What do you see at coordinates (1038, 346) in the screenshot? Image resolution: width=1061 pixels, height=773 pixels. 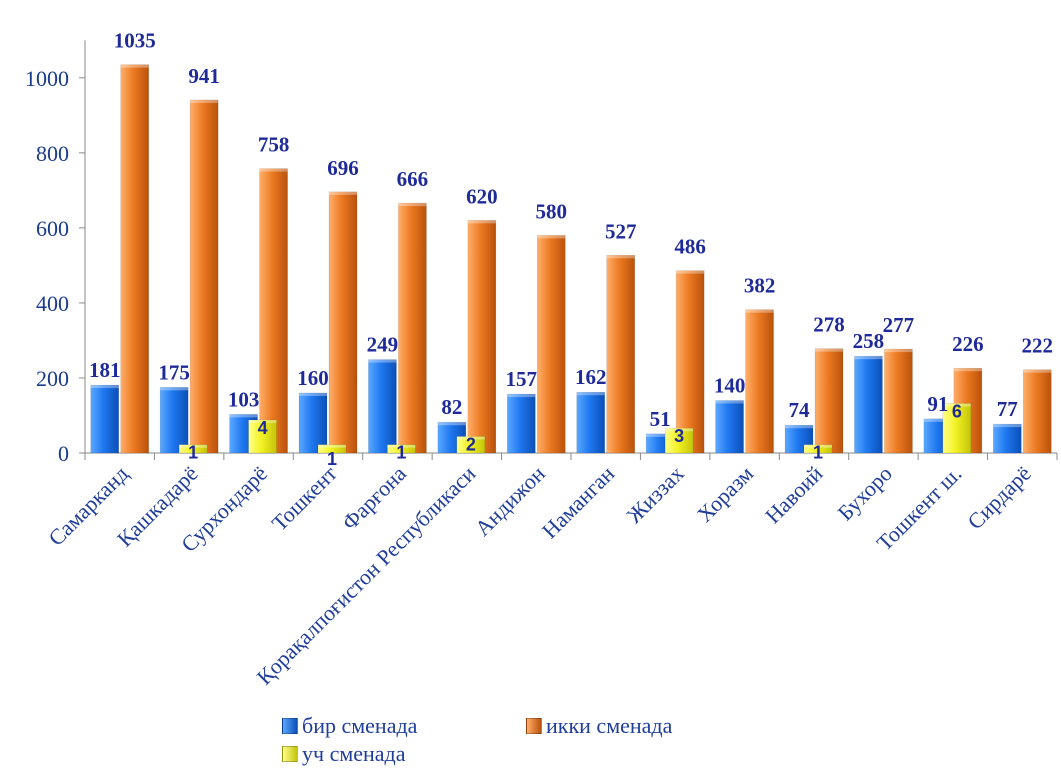 I see `data-label: 222` at bounding box center [1038, 346].